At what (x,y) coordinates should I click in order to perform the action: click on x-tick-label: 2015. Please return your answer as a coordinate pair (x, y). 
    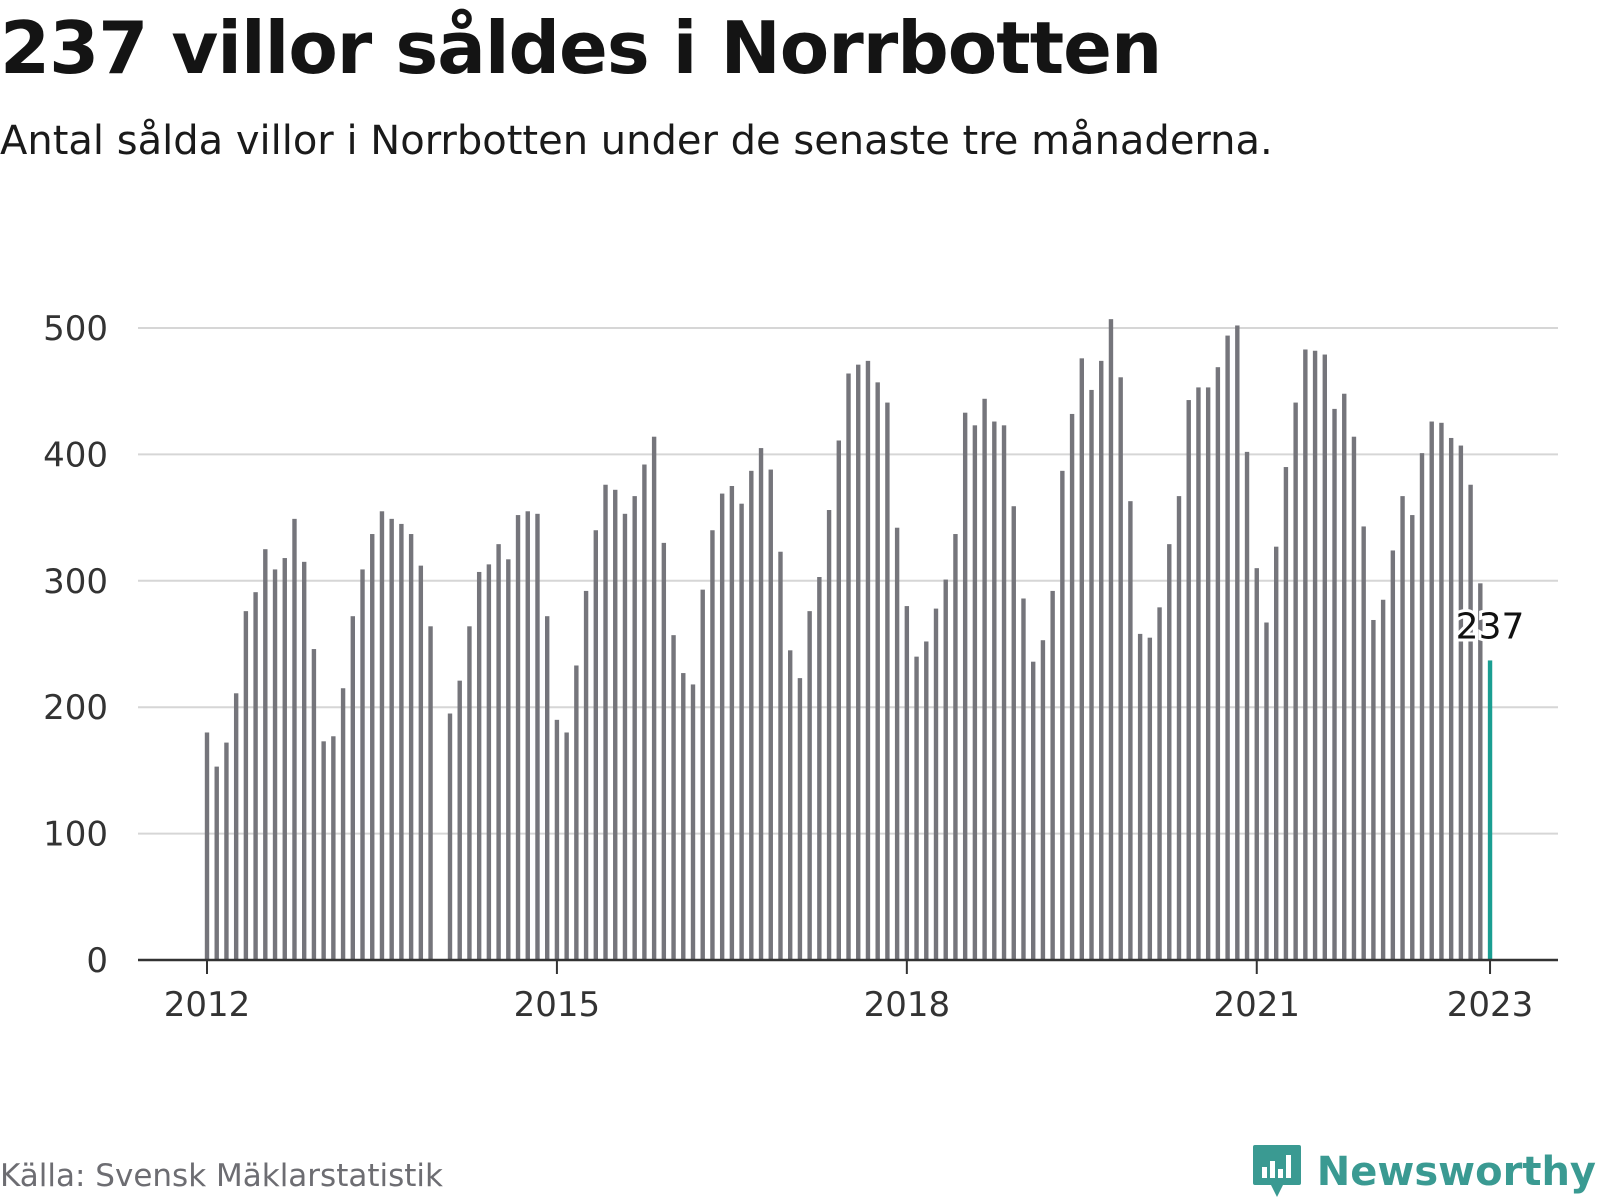
    Looking at the image, I should click on (557, 1005).